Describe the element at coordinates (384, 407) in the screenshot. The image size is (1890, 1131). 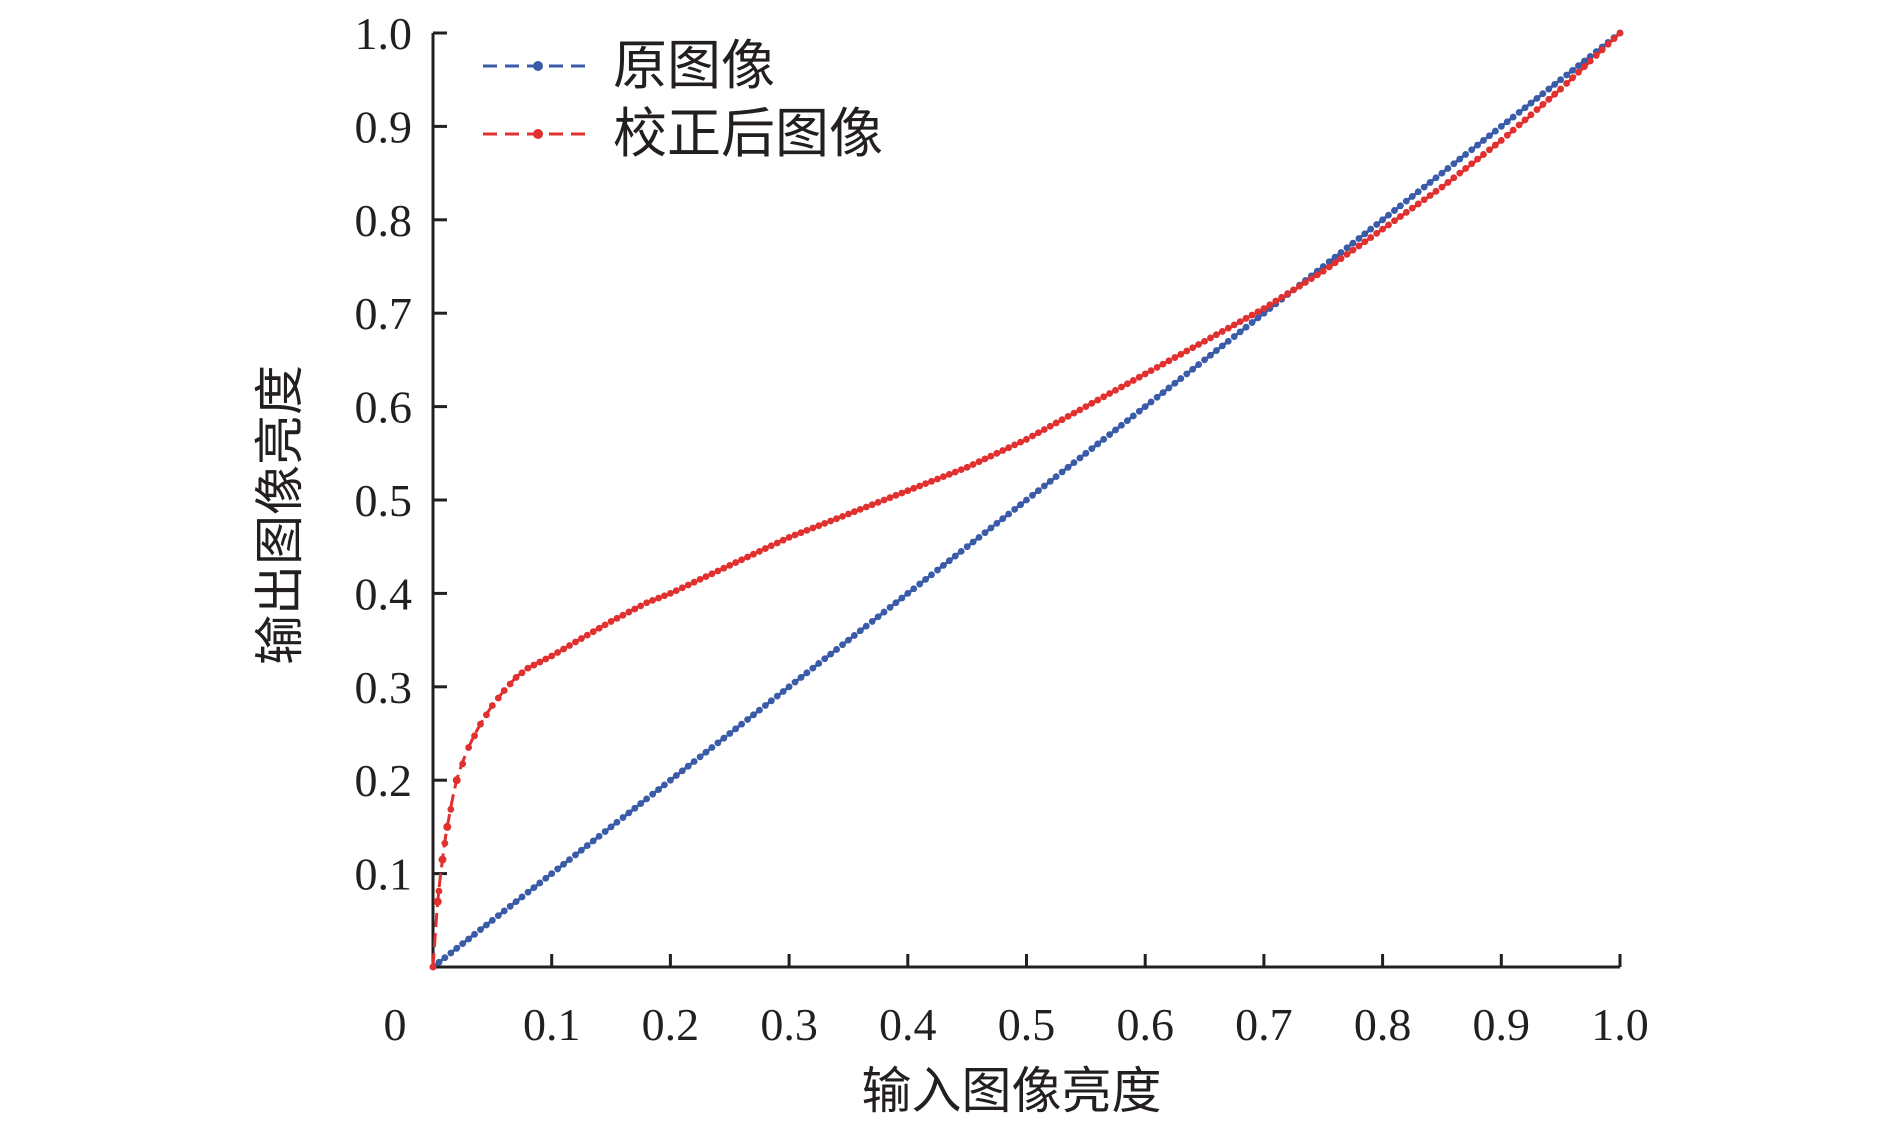
I see `y-tick-label: 0.6` at that location.